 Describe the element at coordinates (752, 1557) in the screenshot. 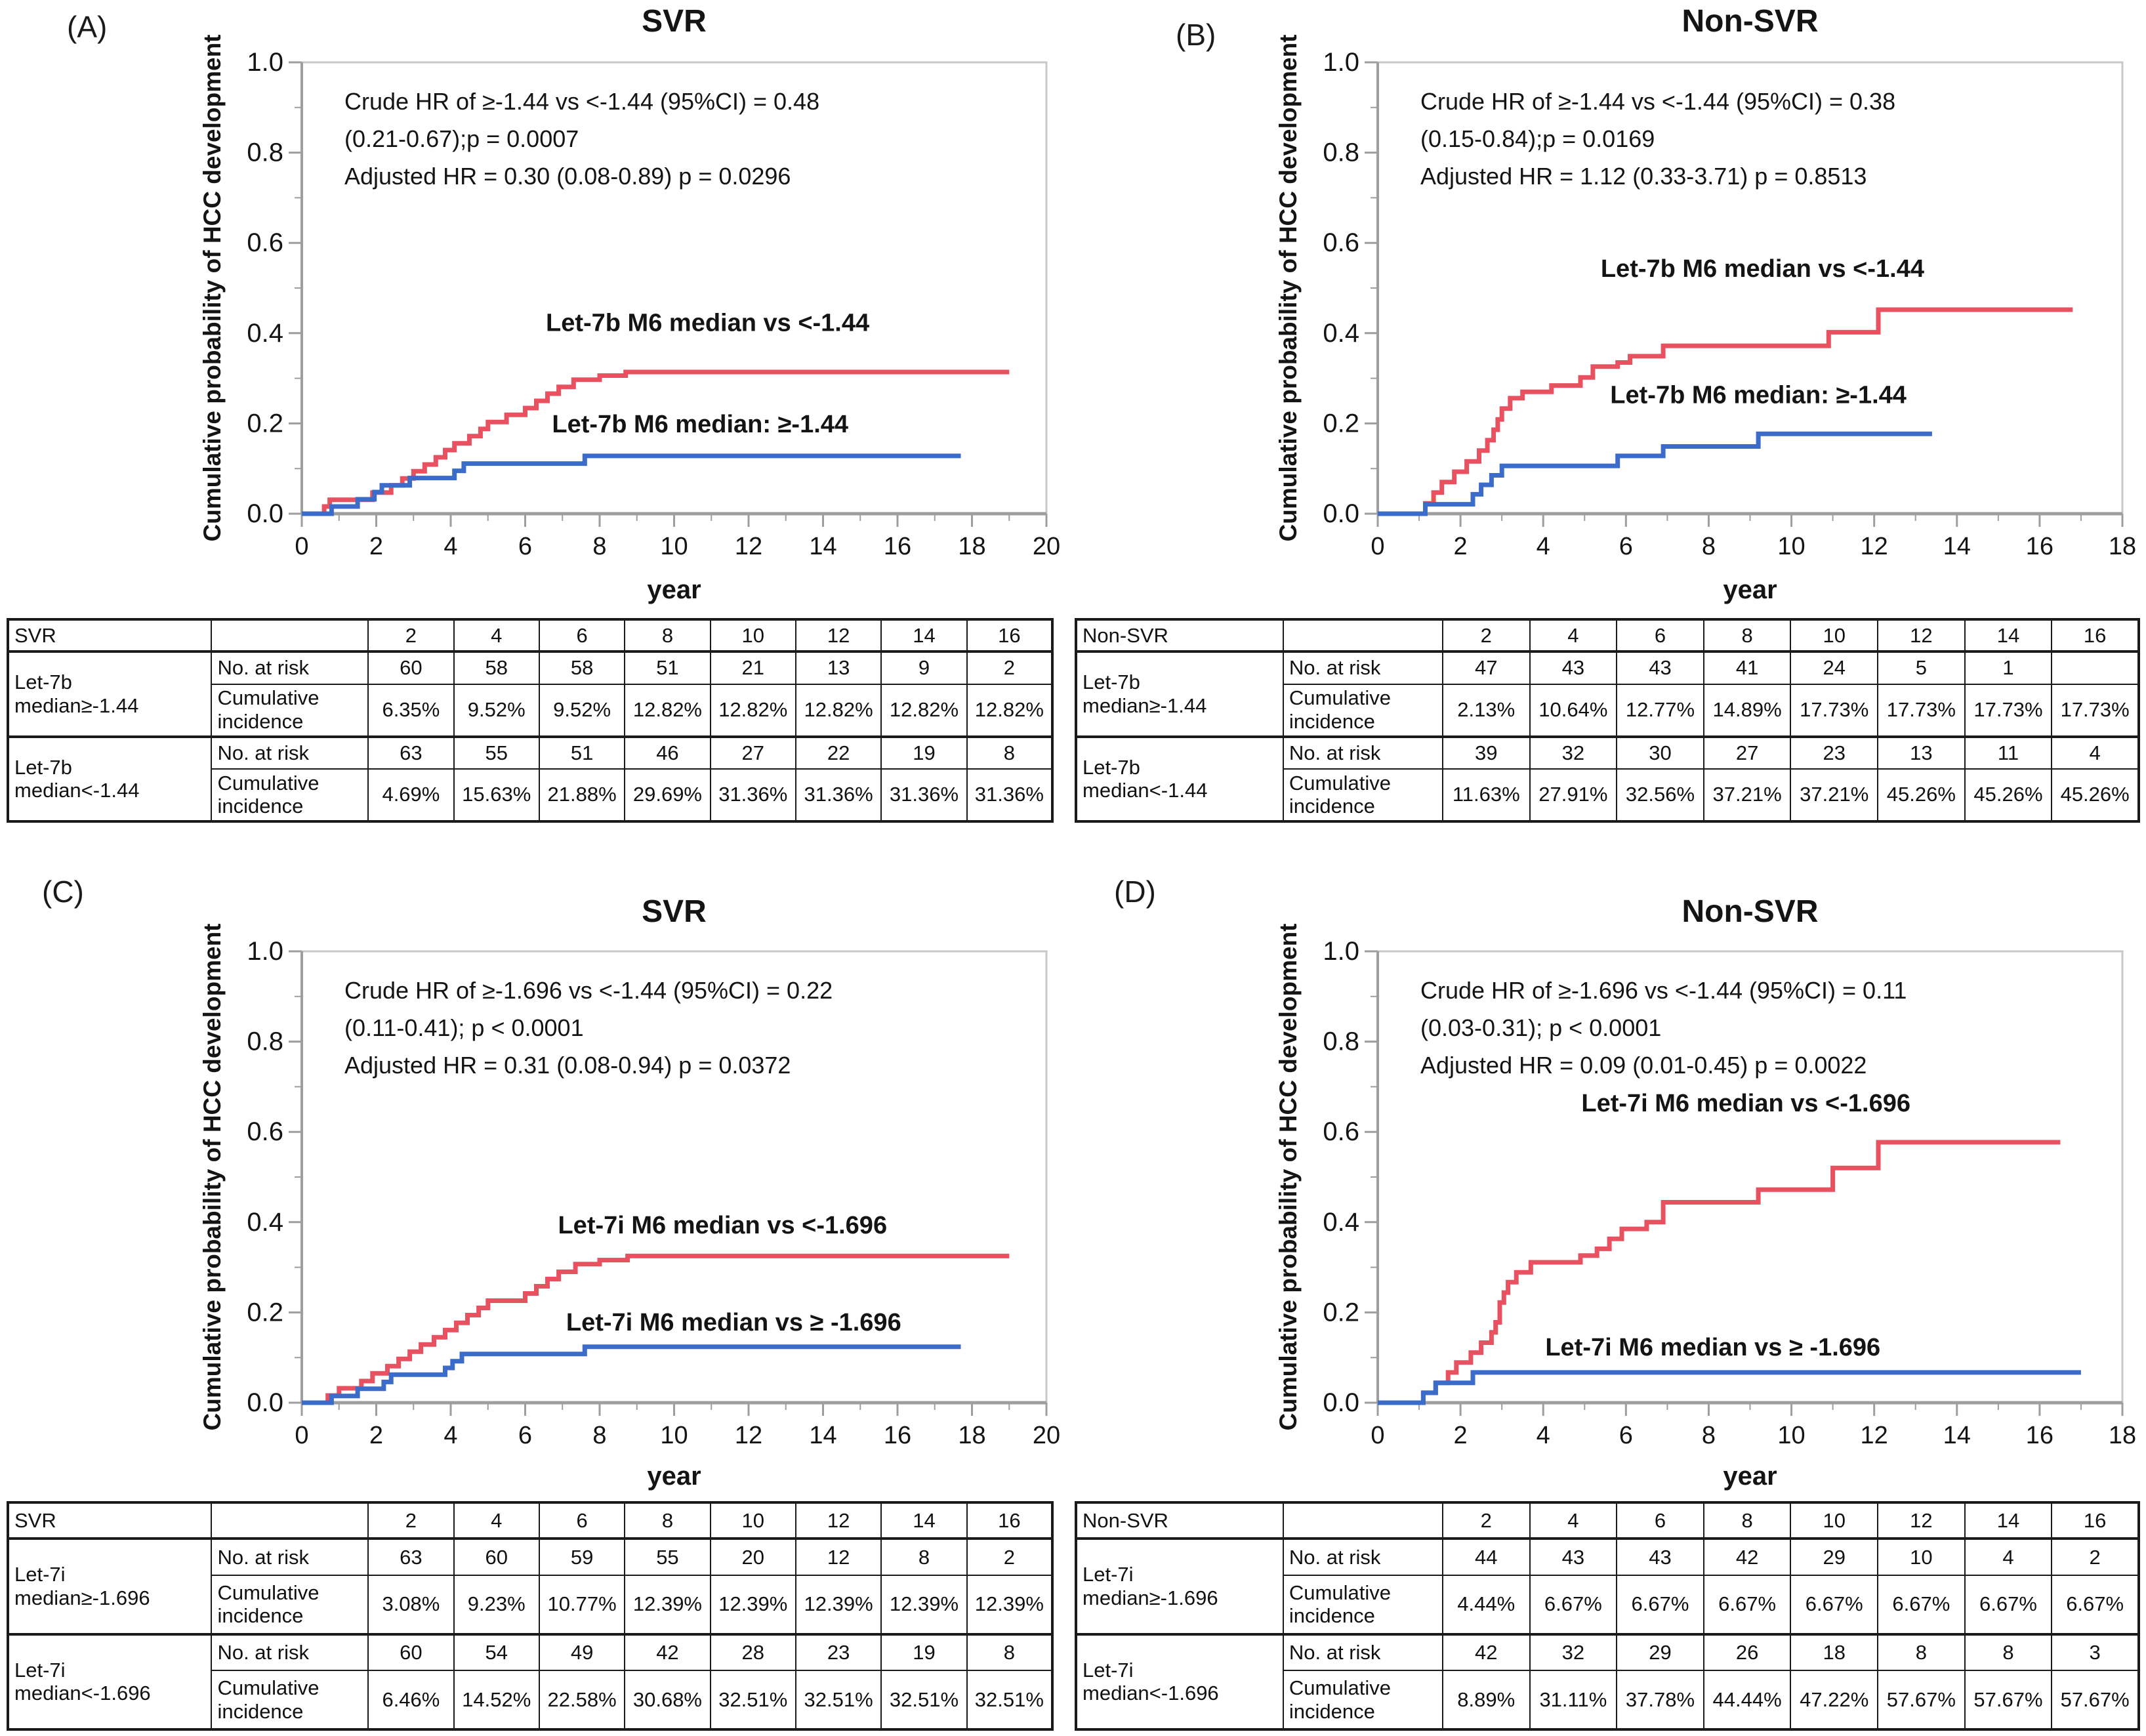

I see `risk-value-cell: 20` at that location.